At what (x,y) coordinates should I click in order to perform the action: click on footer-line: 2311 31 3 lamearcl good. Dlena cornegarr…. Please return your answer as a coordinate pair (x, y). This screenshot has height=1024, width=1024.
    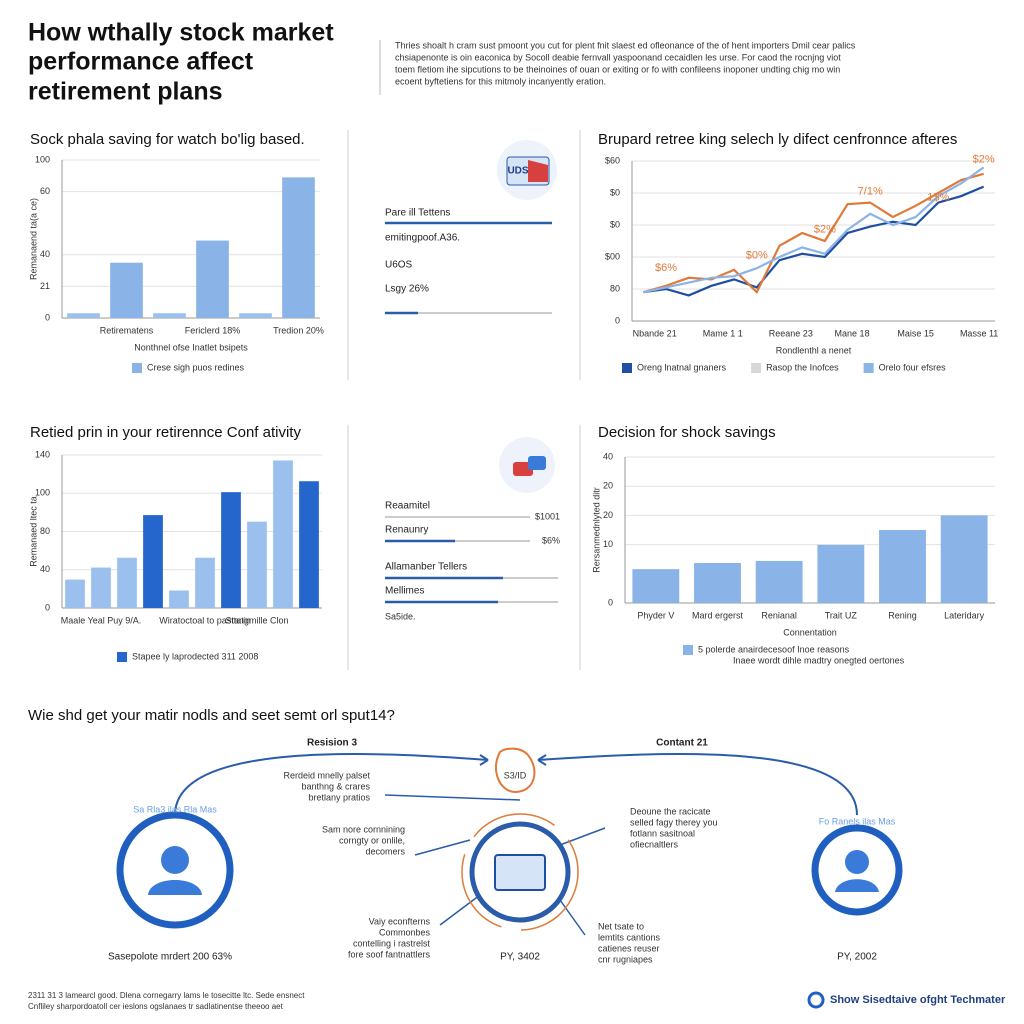
    Looking at the image, I should click on (166, 995).